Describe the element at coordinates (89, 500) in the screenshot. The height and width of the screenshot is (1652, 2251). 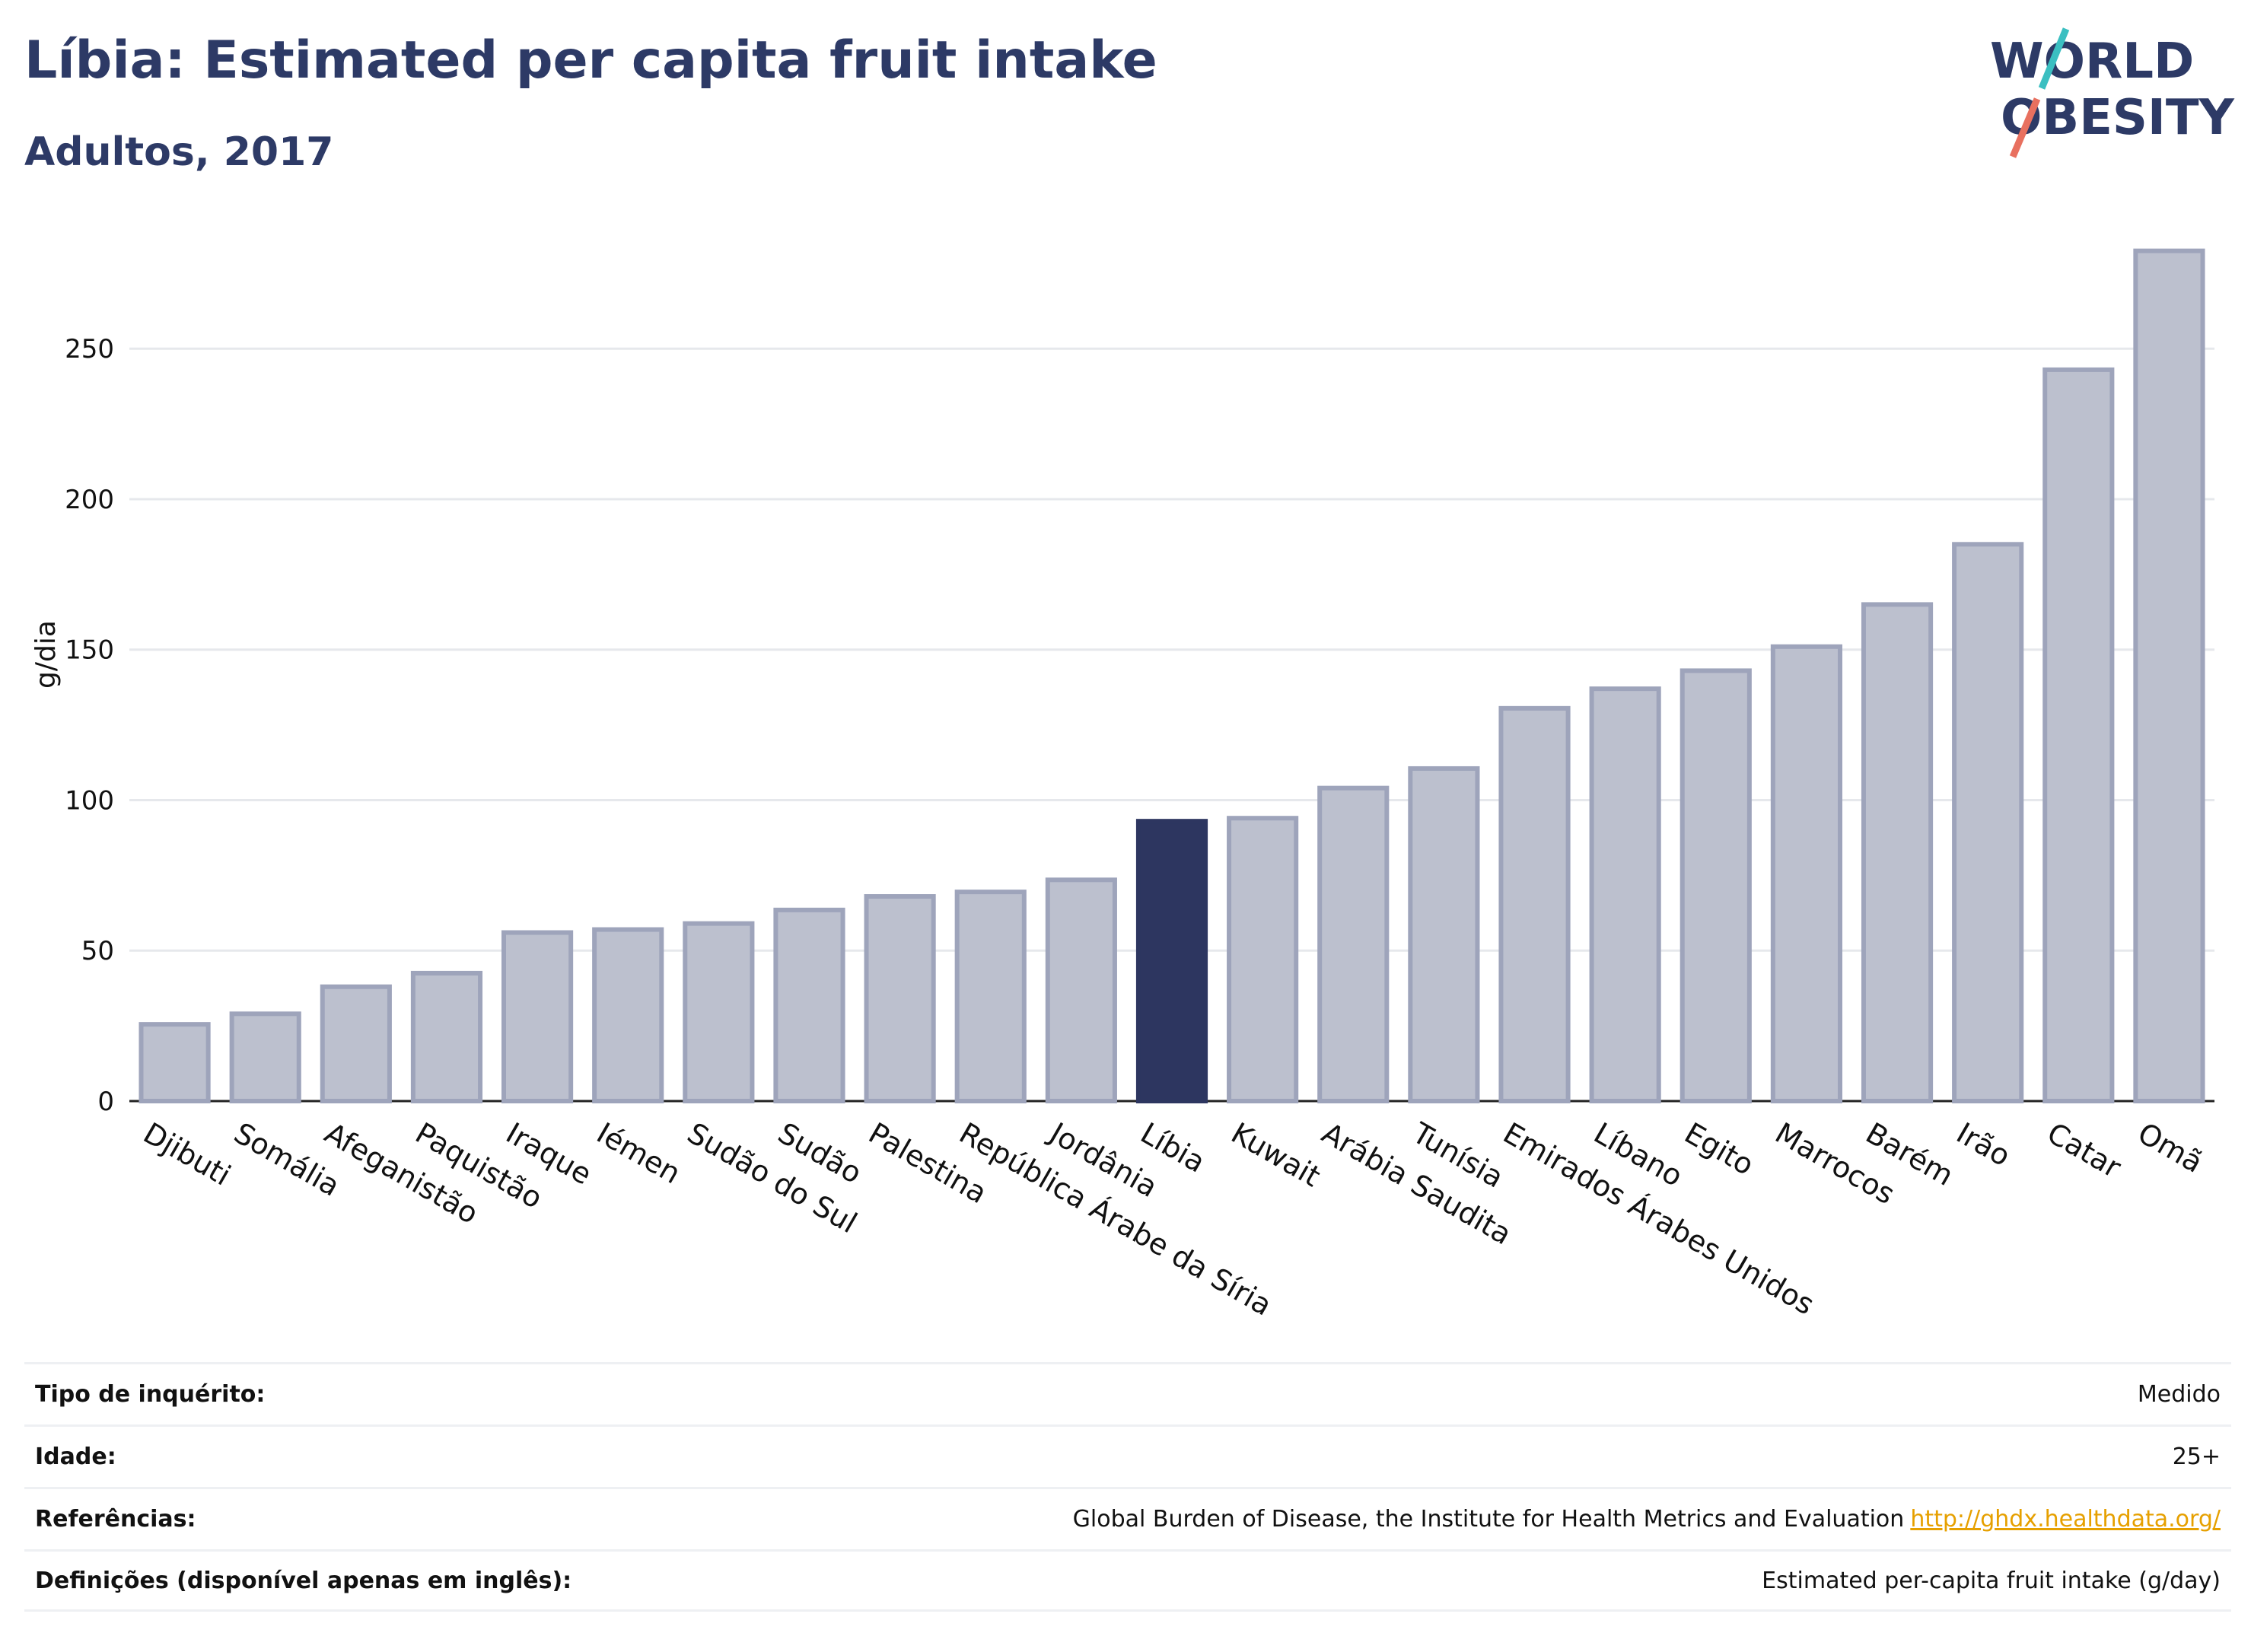
I see `y-tick-label: 200` at that location.